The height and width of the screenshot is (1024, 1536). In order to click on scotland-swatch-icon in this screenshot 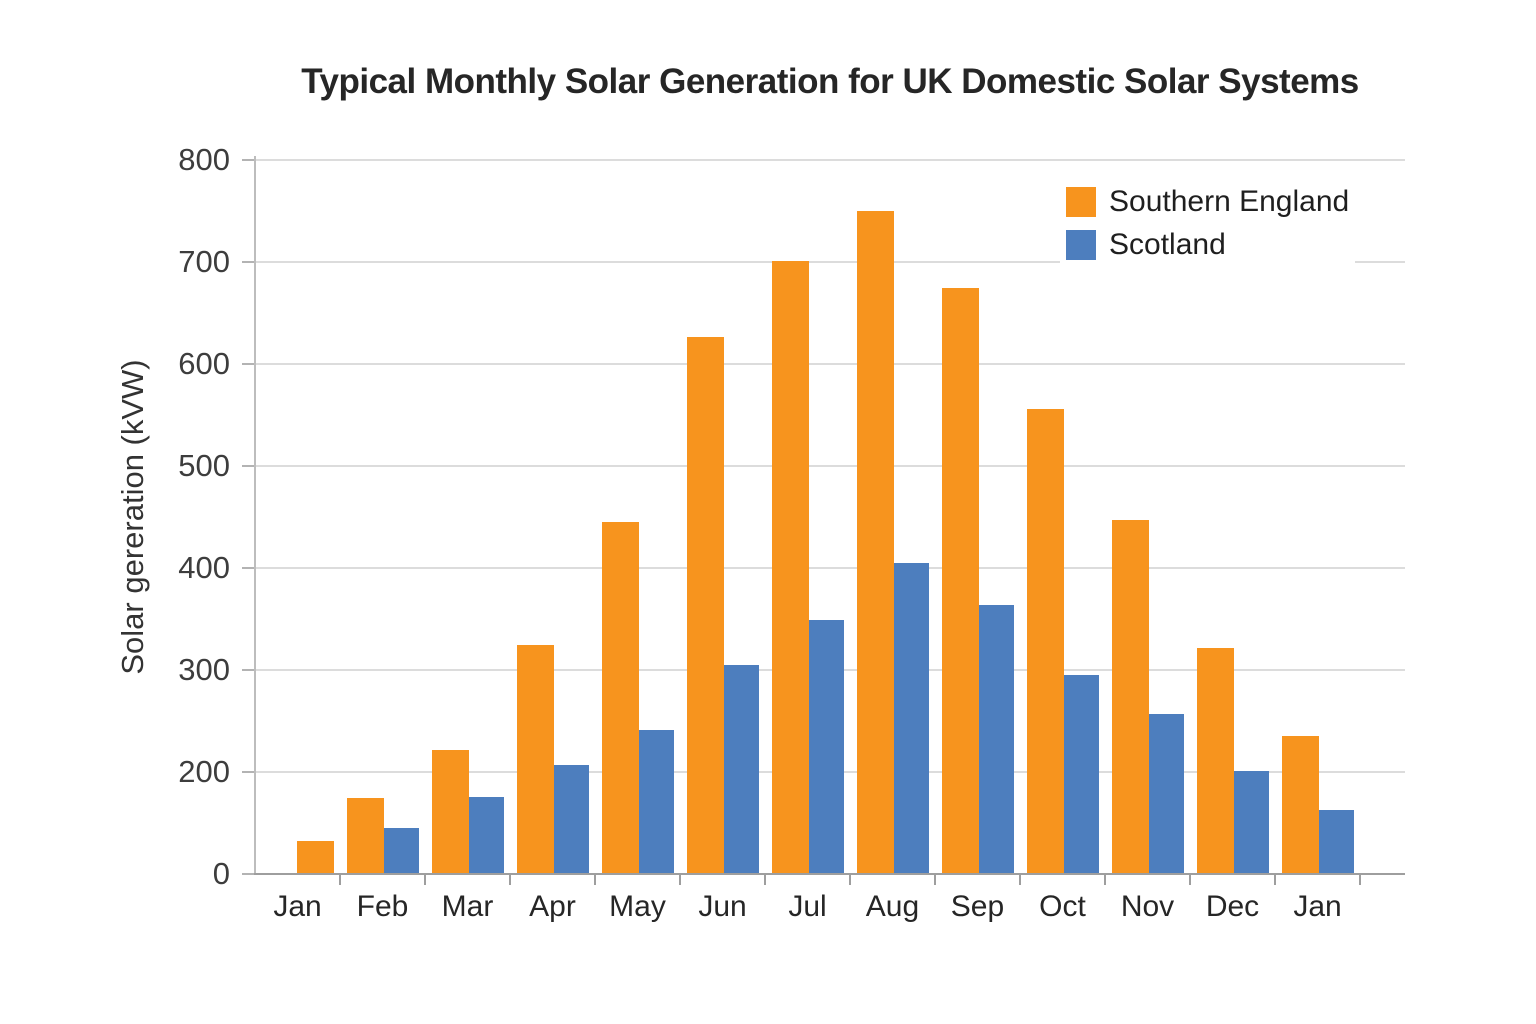, I will do `click(1081, 245)`.